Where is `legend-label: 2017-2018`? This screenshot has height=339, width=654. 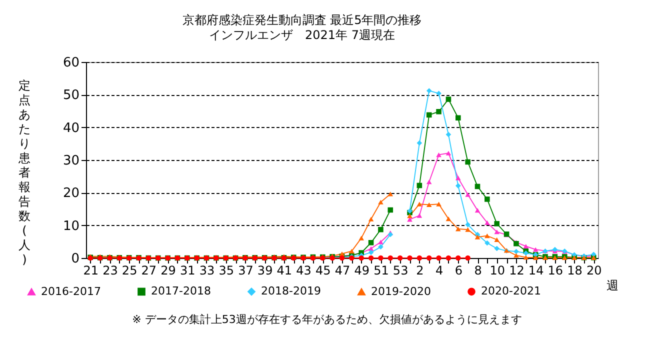 legend-label: 2017-2018 is located at coordinates (181, 291).